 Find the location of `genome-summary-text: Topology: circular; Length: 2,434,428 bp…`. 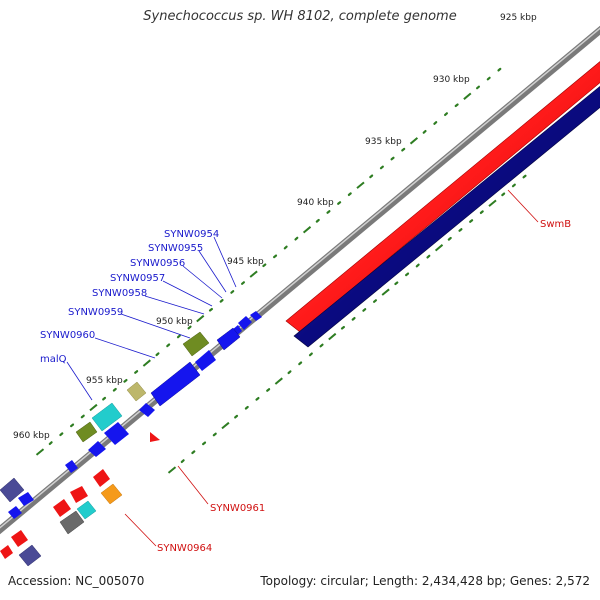

genome-summary-text: Topology: circular; Length: 2,434,428 bp… is located at coordinates (425, 581).